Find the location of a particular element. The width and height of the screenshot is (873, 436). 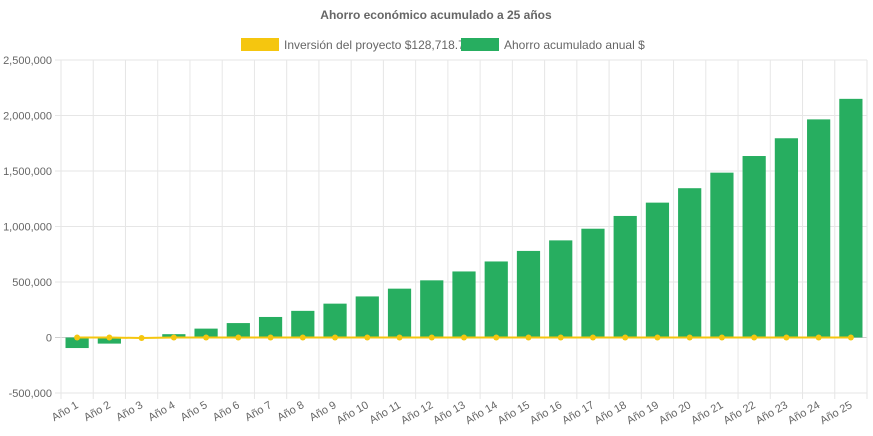

x-tick-label: Año 21 is located at coordinates (707, 413).